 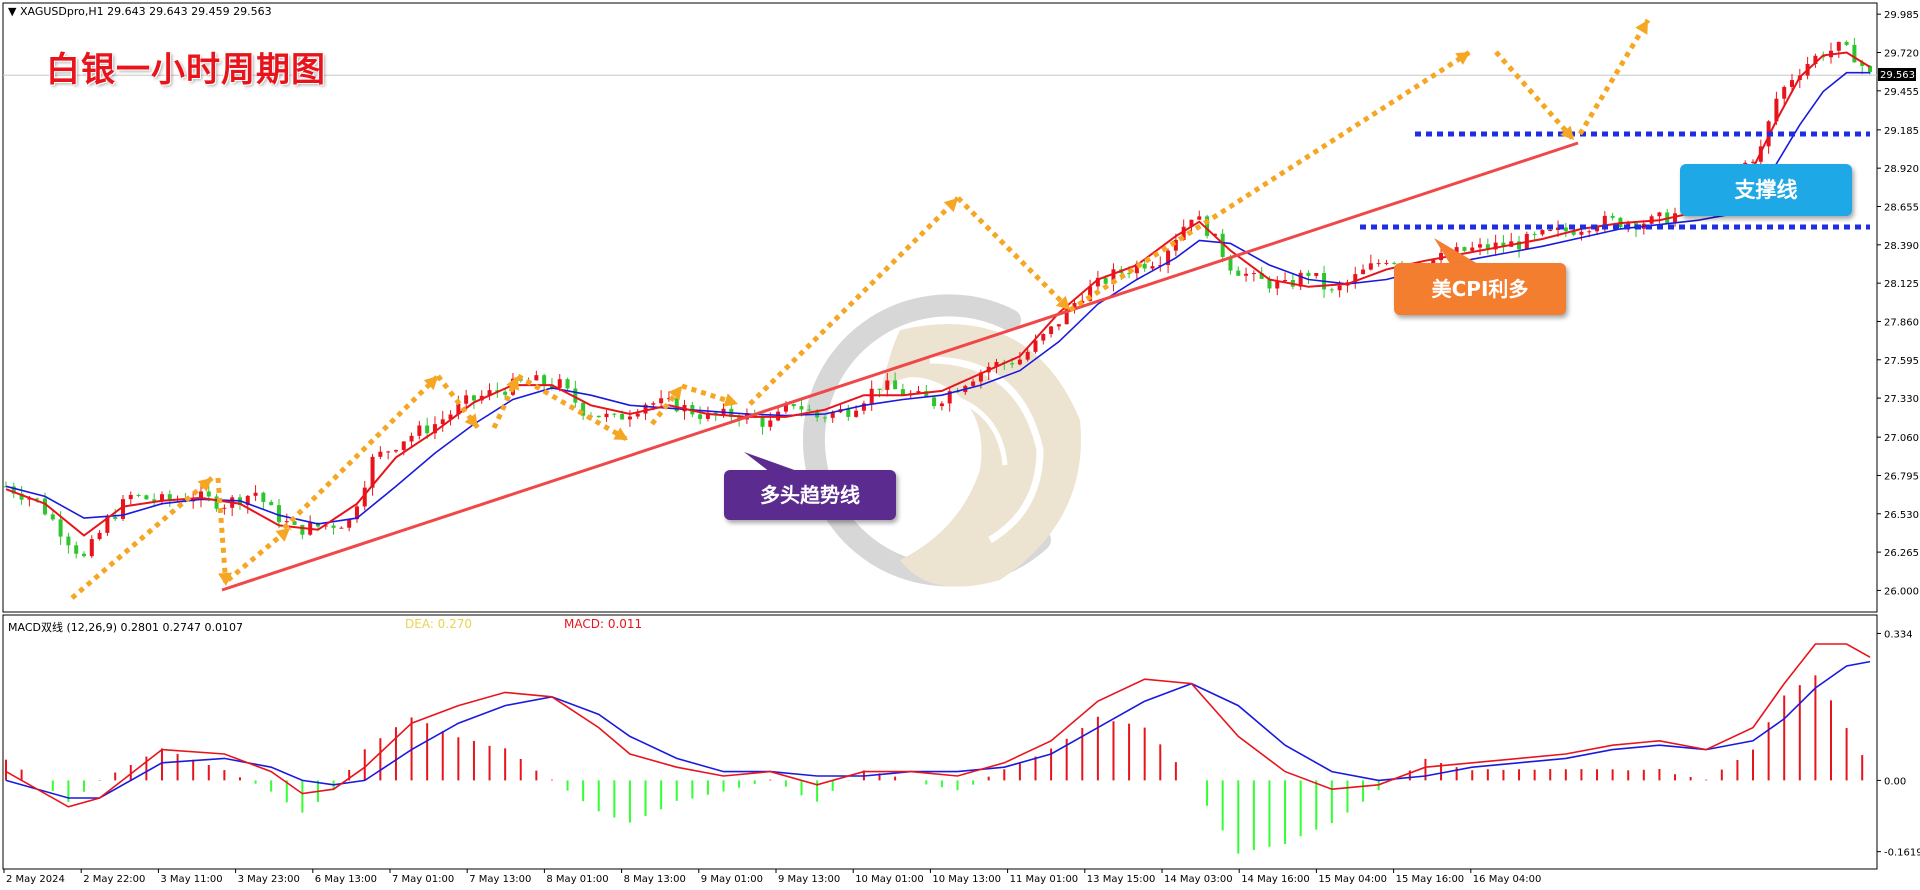 What do you see at coordinates (809, 879) in the screenshot?
I see `time-tick-label: 9 May 13:00` at bounding box center [809, 879].